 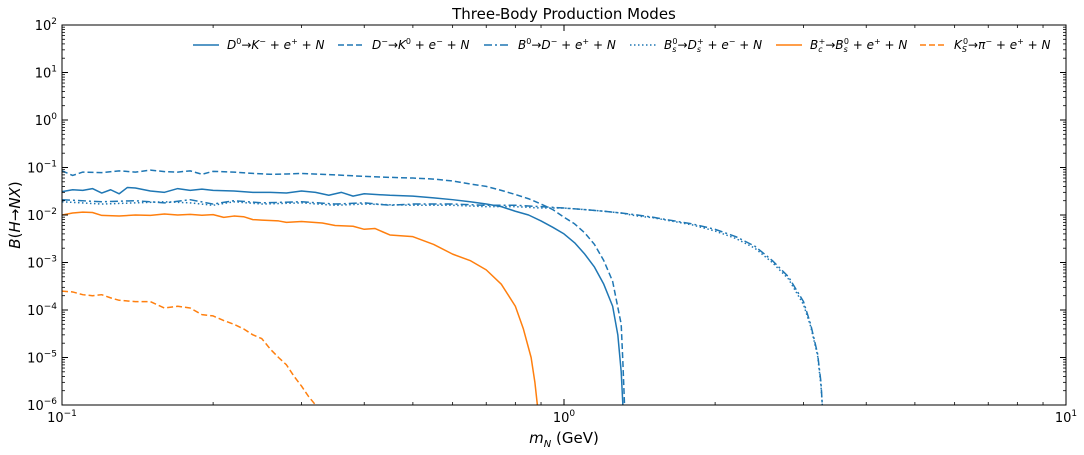 I want to click on legend-entry-5: B_c⁺→B_s⁰ + e⁺ + N Bc+→Bs0 + e+ + N, so click(x=841, y=45).